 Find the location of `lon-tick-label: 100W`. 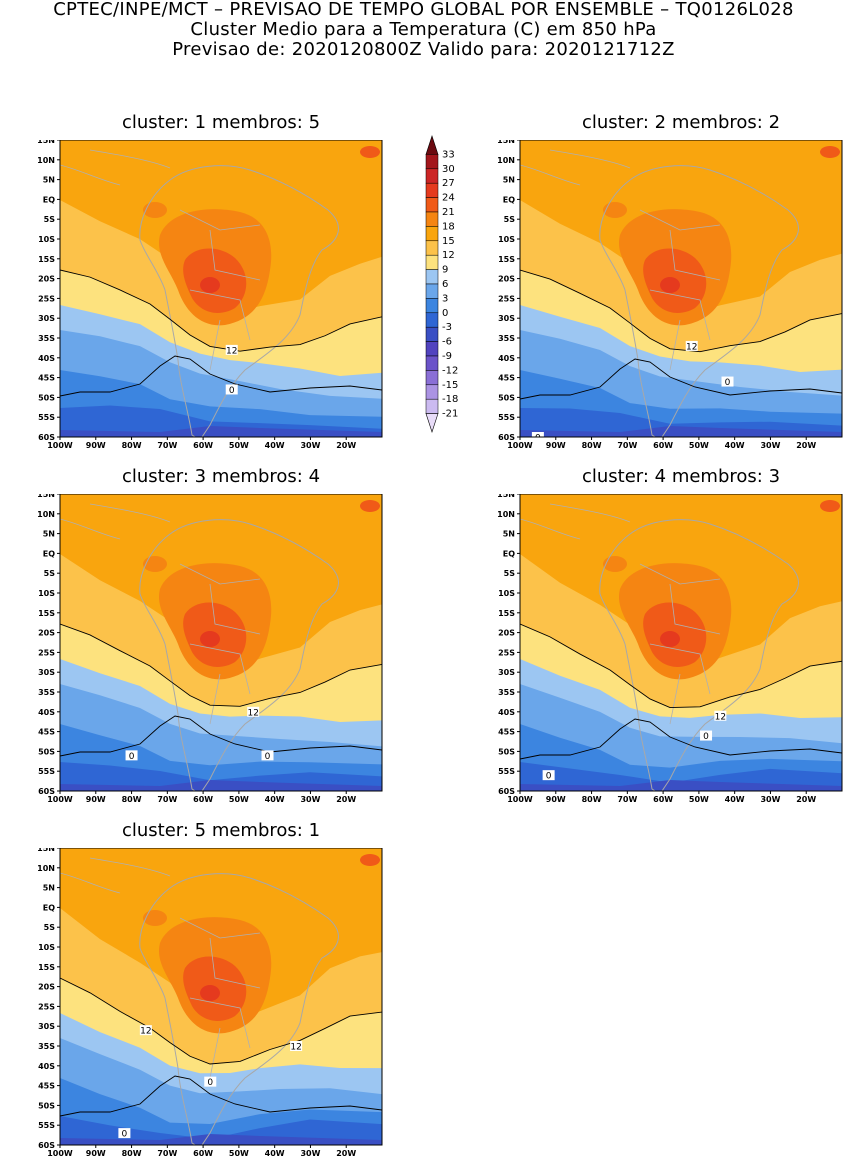

lon-tick-label: 100W is located at coordinates (60, 1153).